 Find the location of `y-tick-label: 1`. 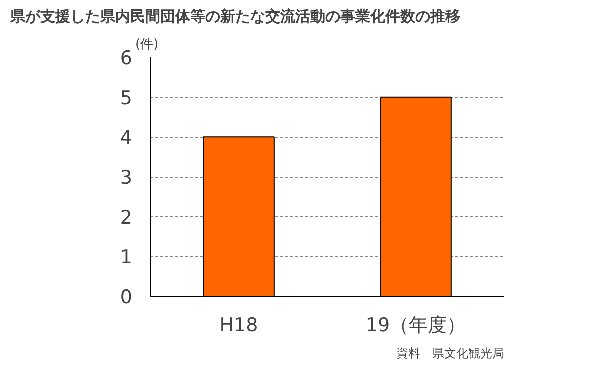

y-tick-label: 1 is located at coordinates (126, 257).